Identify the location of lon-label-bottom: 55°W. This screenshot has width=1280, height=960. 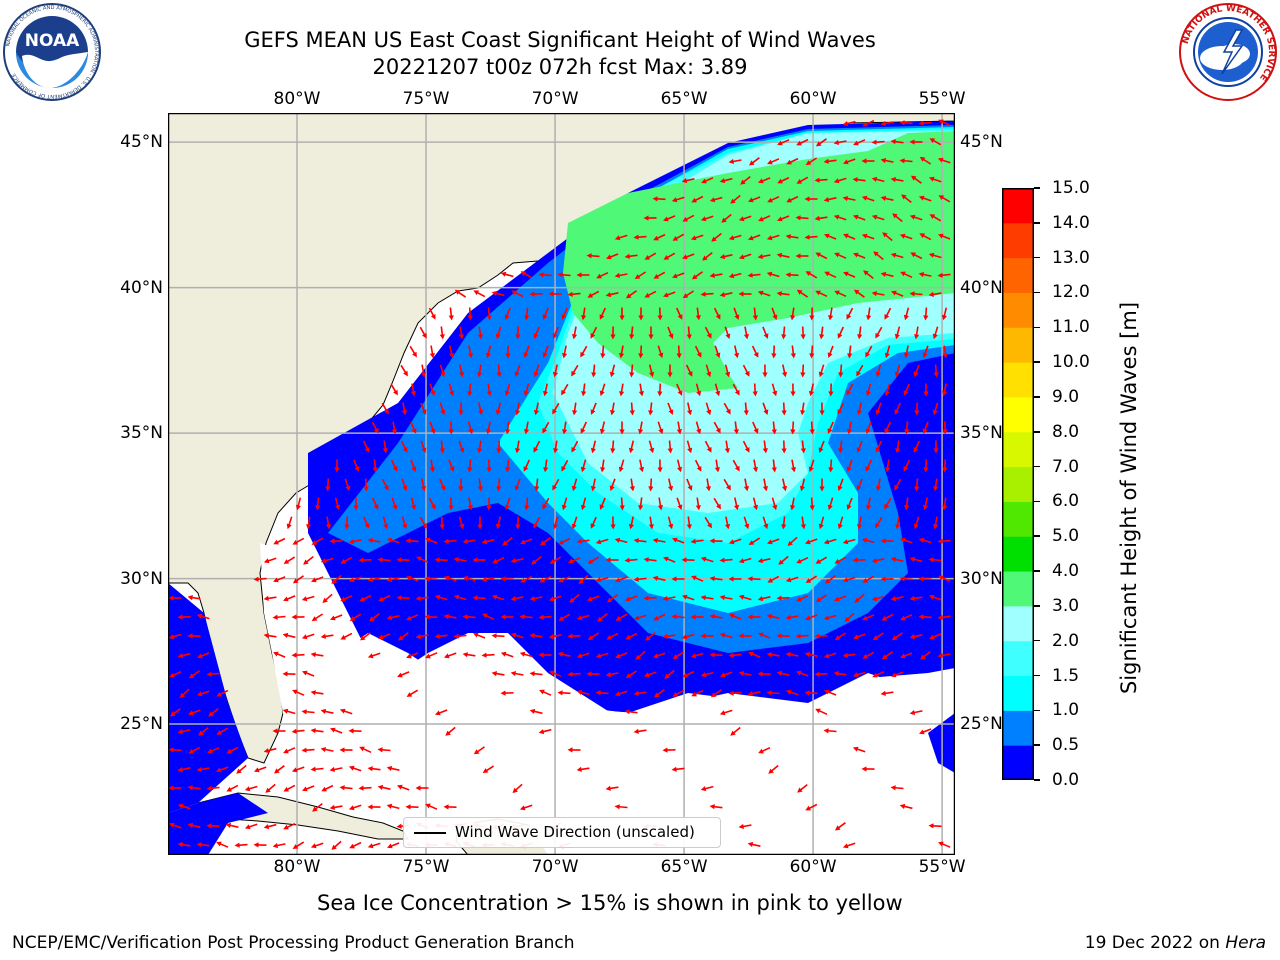
(942, 867).